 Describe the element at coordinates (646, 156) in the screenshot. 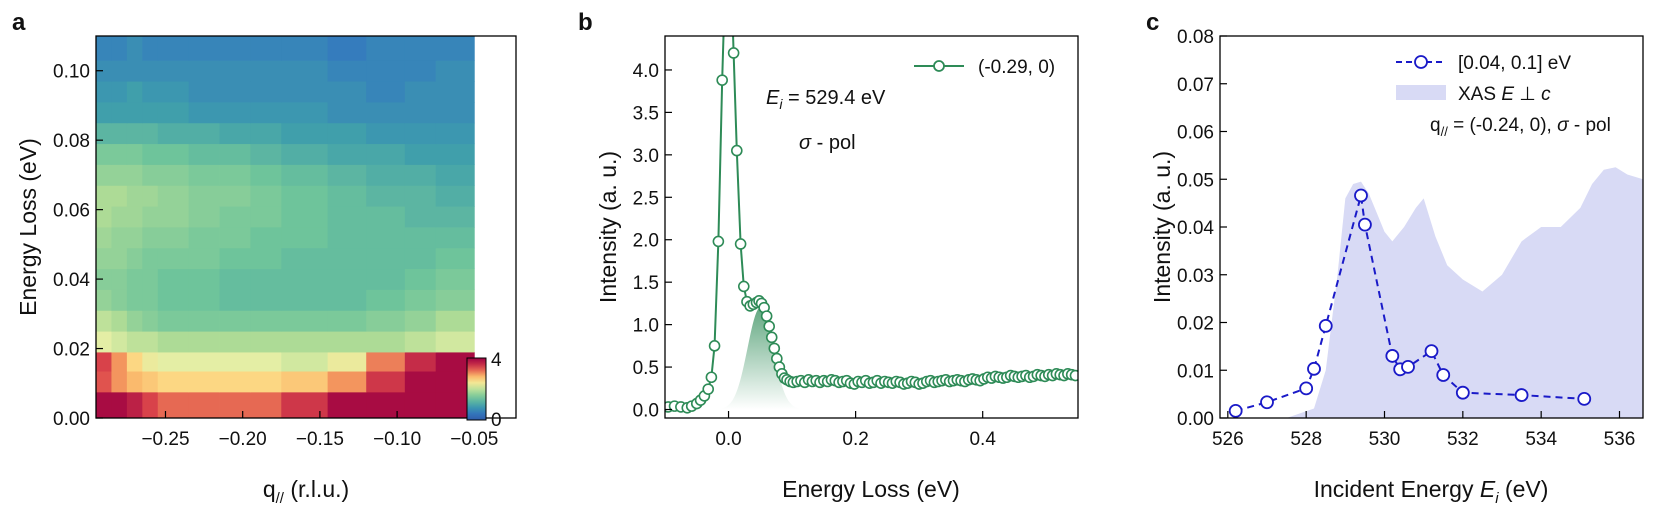

I see `y-tick-label: 3.0` at that location.